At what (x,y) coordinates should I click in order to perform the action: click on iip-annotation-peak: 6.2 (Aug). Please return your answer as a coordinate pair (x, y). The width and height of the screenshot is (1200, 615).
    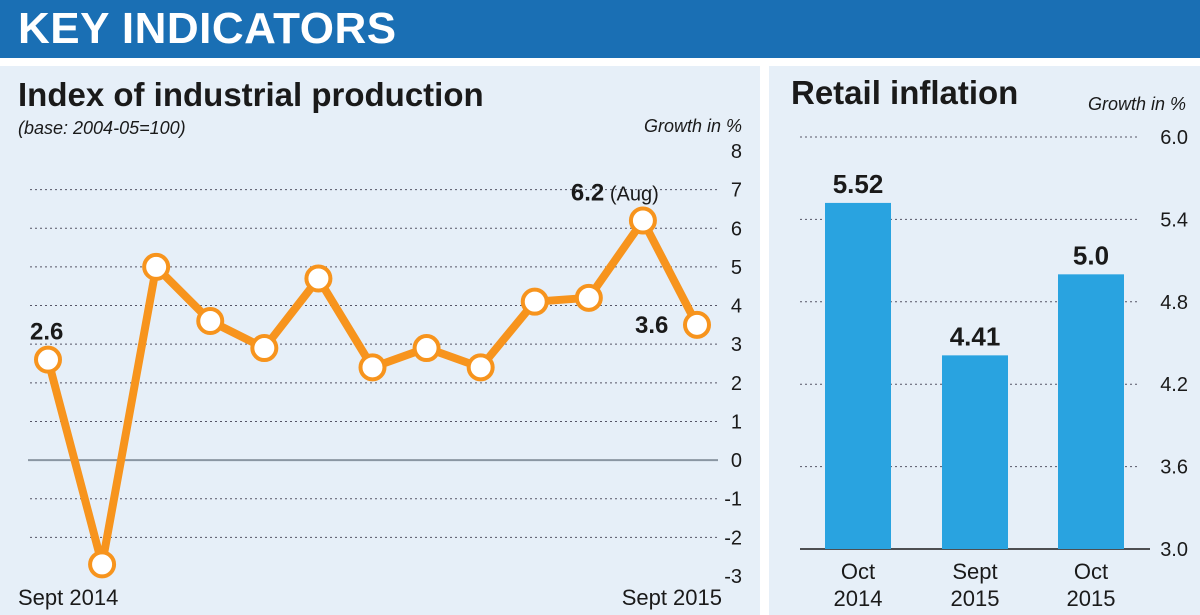
    Looking at the image, I should click on (615, 193).